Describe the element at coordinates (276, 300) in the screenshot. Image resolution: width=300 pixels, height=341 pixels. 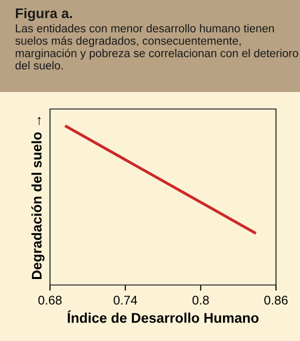
I see `x-tick-label: 0.86` at that location.